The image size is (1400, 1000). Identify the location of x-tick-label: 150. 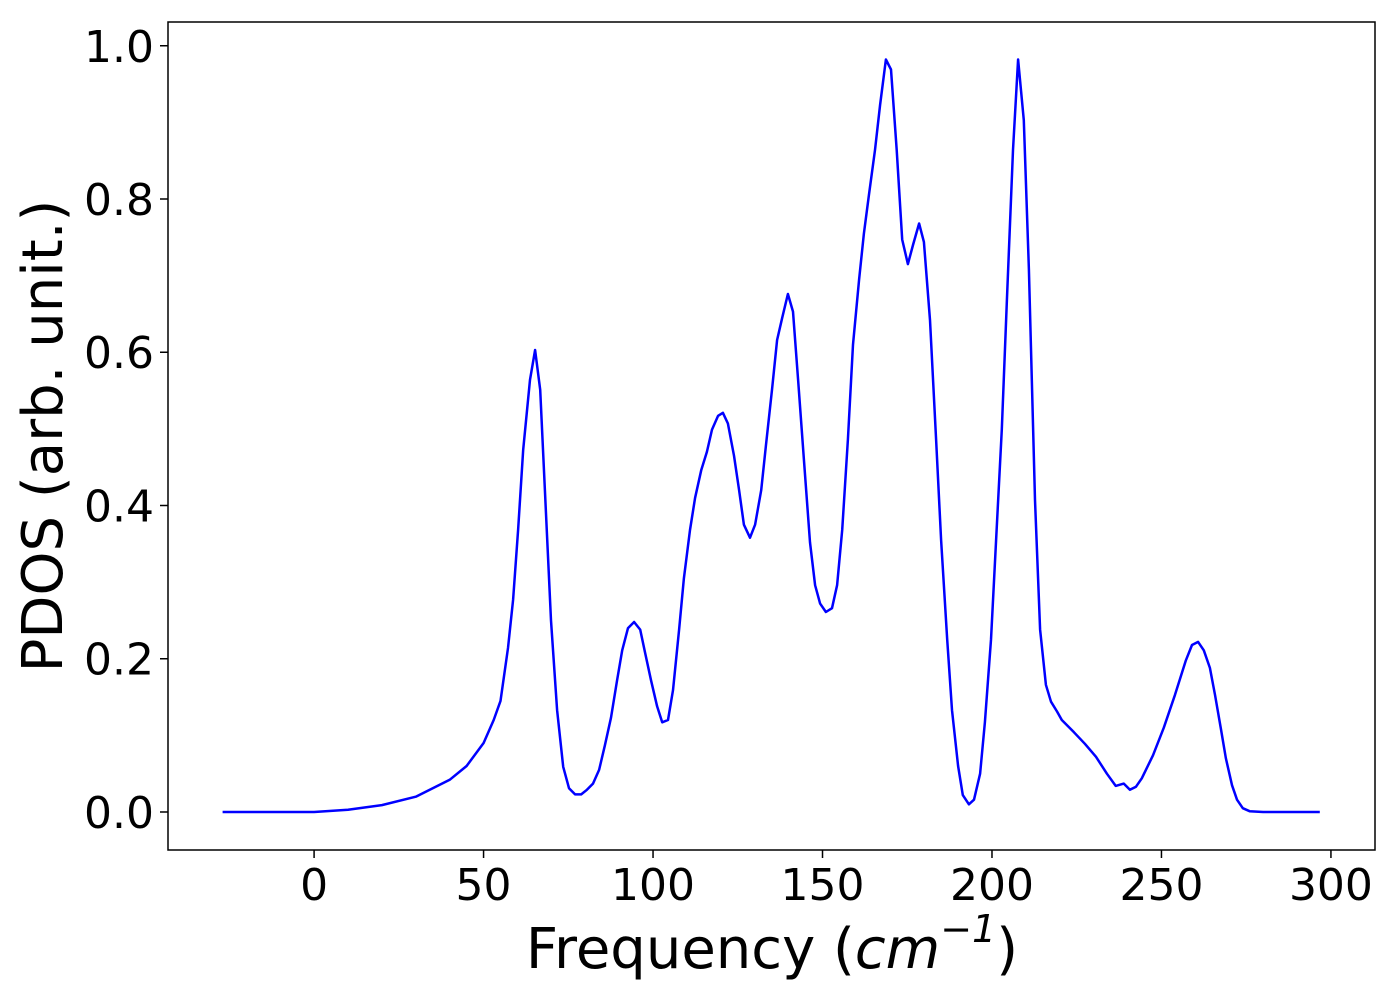
(823, 885).